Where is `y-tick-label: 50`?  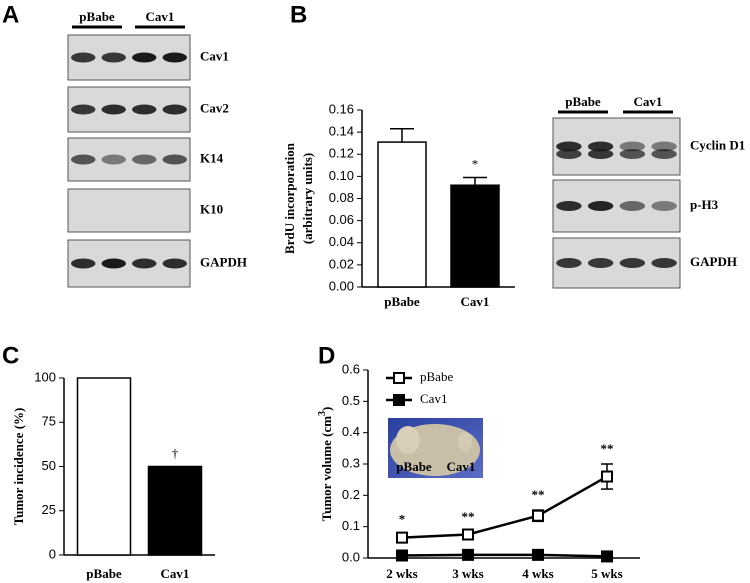 y-tick-label: 50 is located at coordinates (49, 465).